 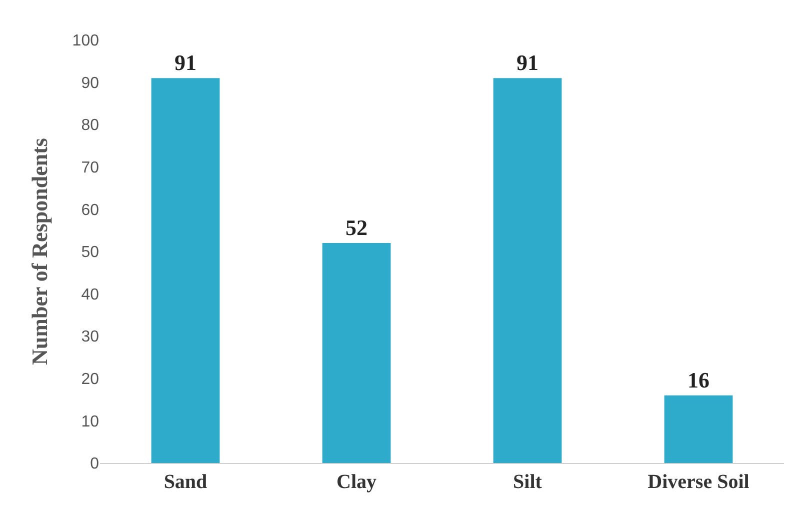 What do you see at coordinates (90, 168) in the screenshot?
I see `y-tick-label: 70` at bounding box center [90, 168].